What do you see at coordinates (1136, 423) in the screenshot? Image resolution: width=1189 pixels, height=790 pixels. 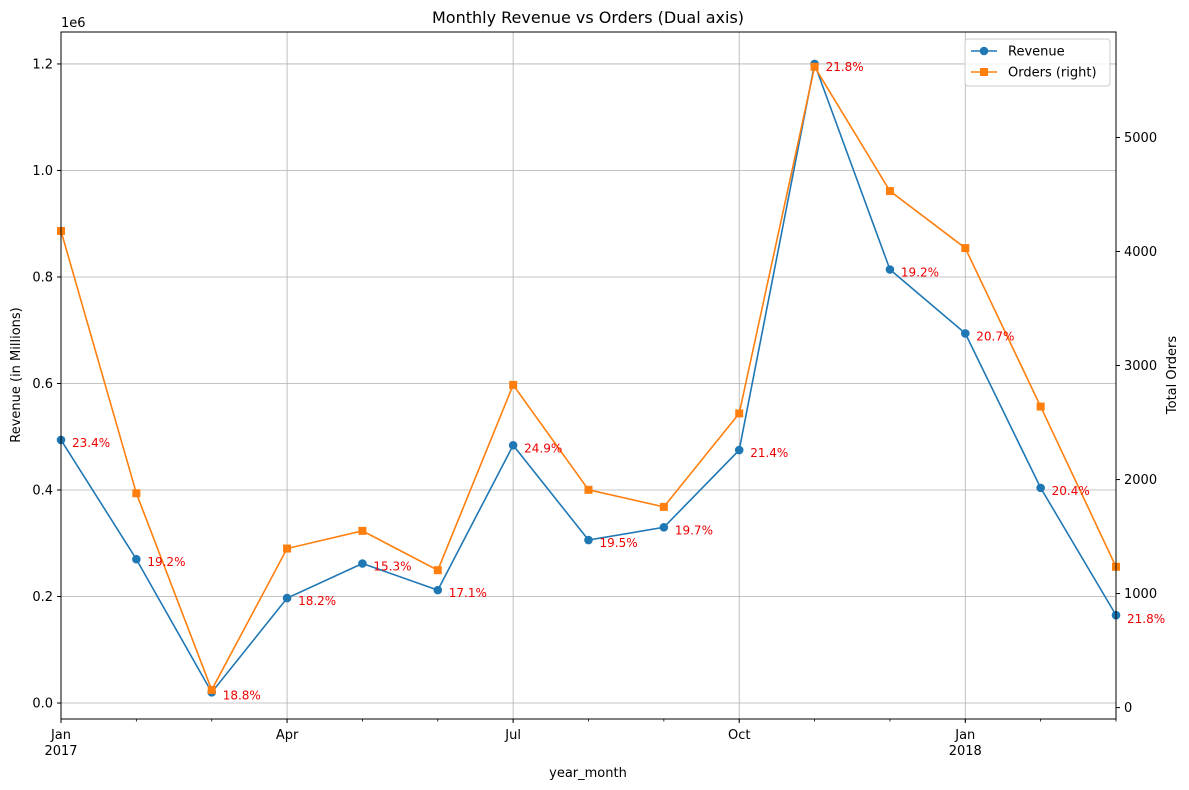 I see `y-axis-right: 0 1000 2000 3000 4000 5000` at bounding box center [1136, 423].